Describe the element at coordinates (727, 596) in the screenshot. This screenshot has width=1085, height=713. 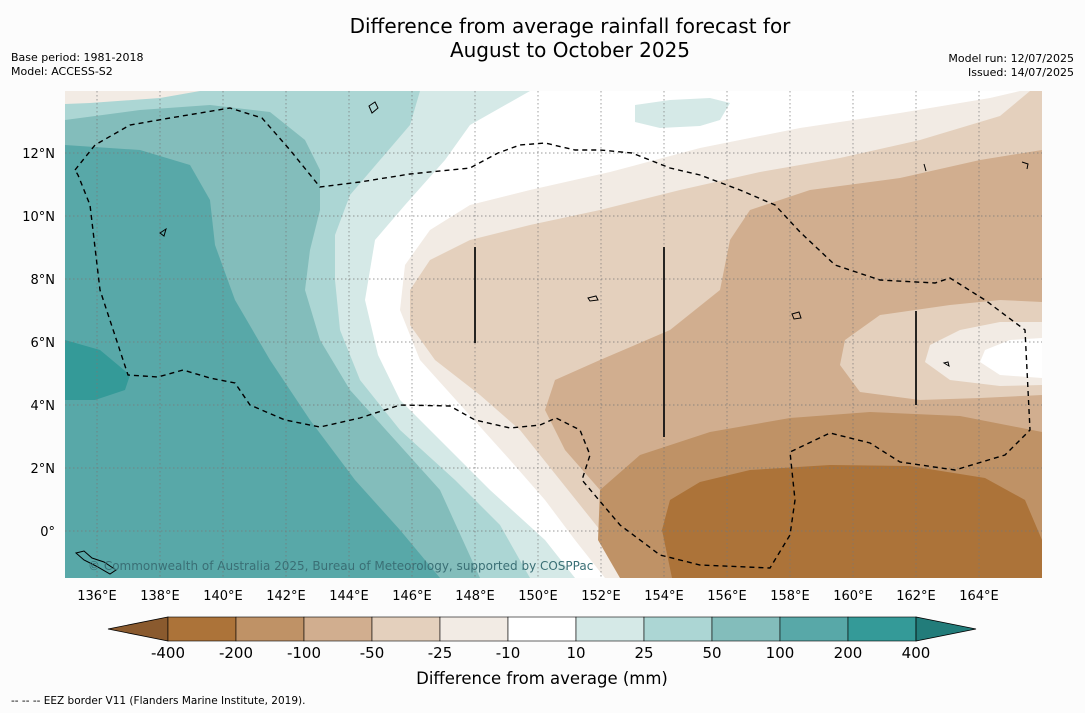
I see `x-tick-label: 156°E` at that location.